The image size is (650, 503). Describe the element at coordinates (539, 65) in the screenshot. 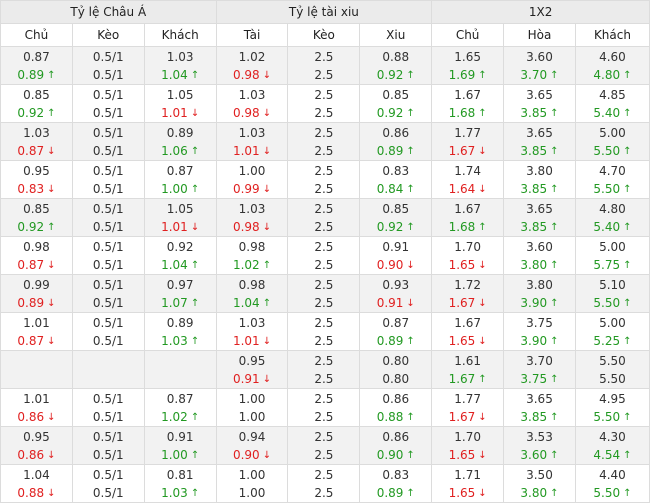

I see `odds-cell-draw: 3.60 3.70 ↑` at that location.